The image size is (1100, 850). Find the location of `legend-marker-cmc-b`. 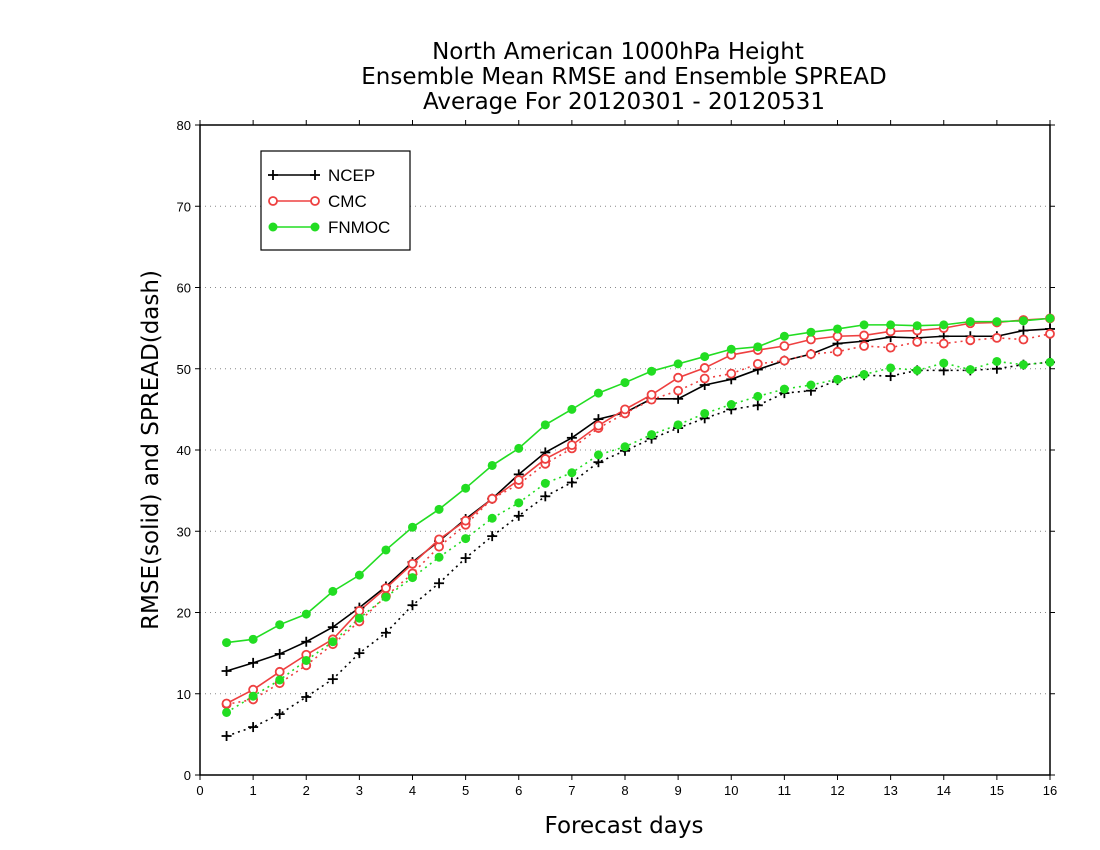

legend-marker-cmc-b is located at coordinates (315, 201).